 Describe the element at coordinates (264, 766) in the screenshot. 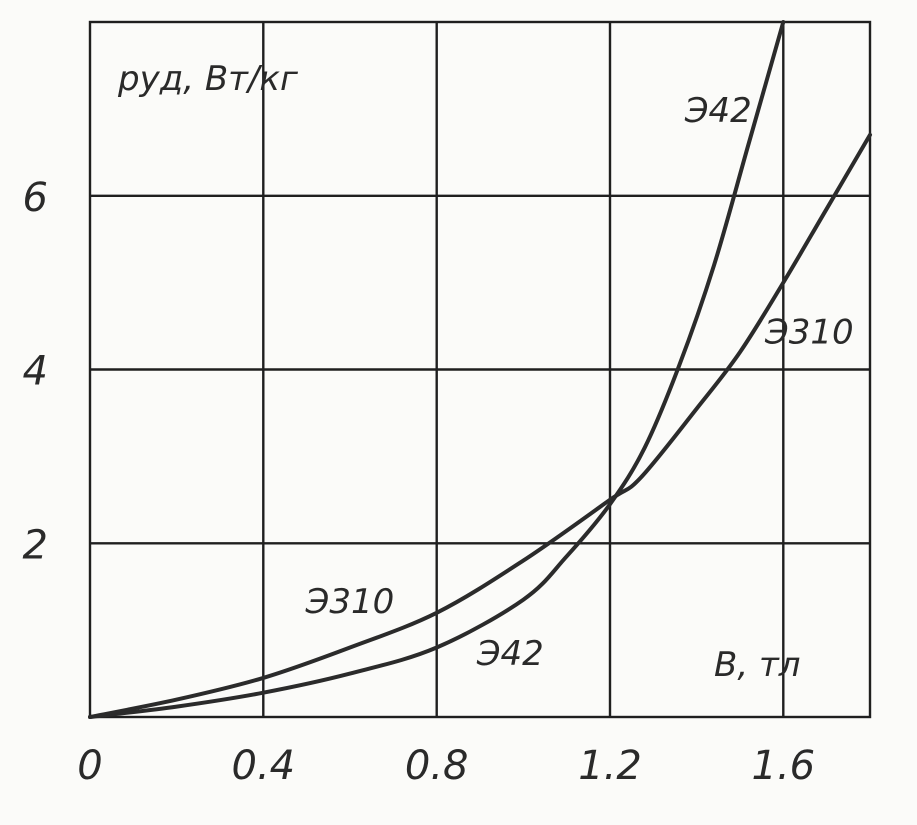

I see `x-tick-label: 0.4` at that location.